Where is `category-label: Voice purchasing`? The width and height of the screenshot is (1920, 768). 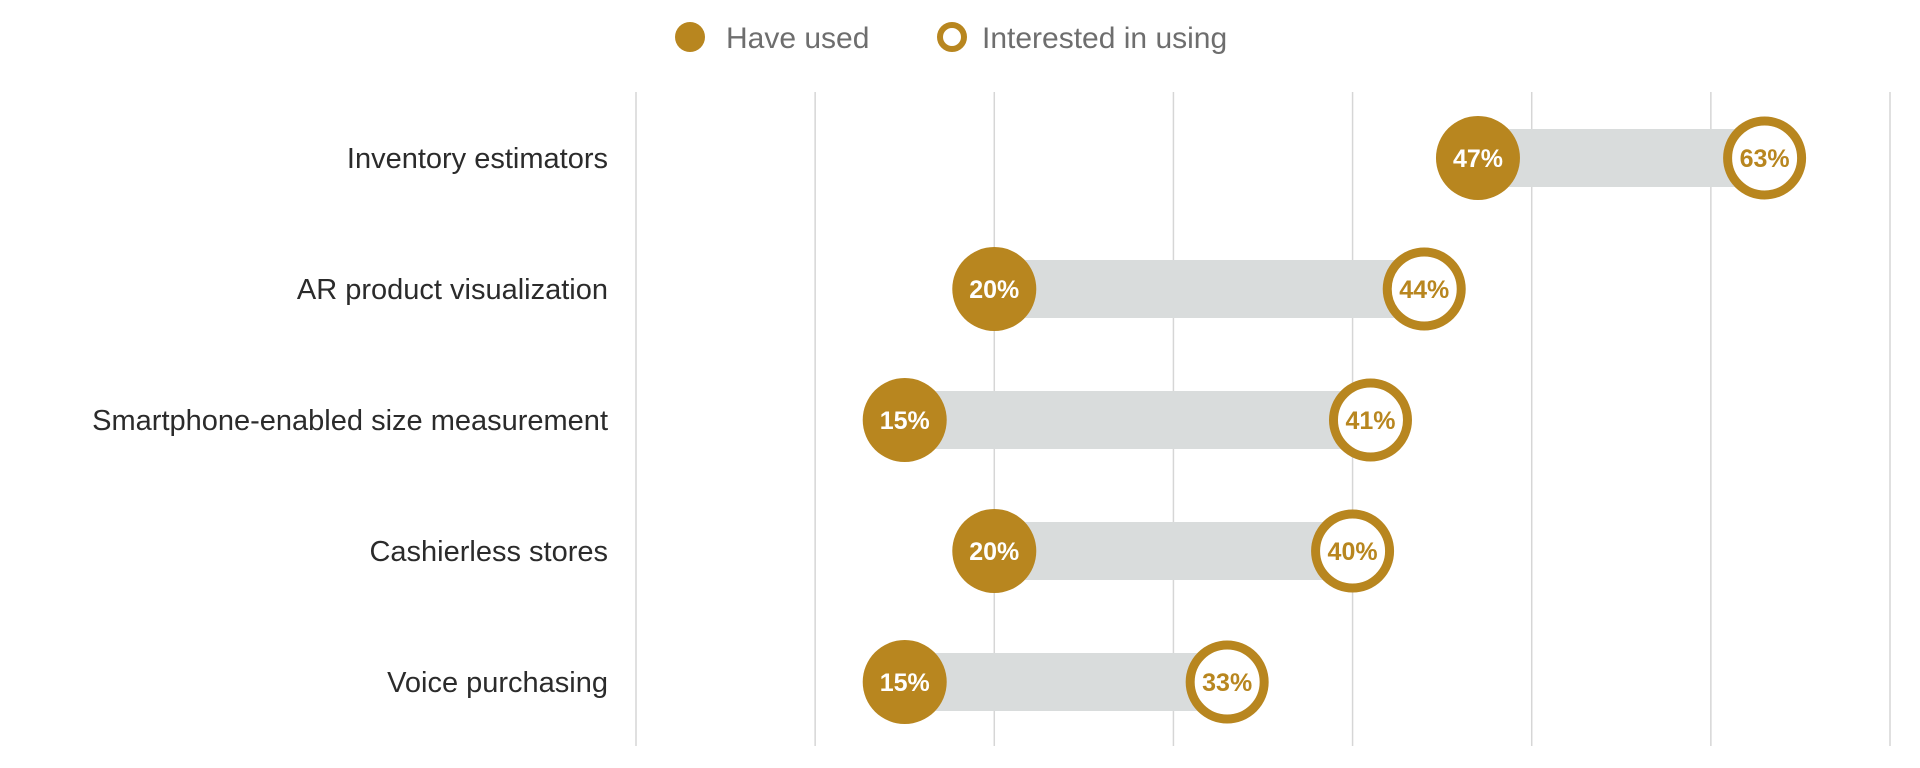 category-label: Voice purchasing is located at coordinates (497, 683).